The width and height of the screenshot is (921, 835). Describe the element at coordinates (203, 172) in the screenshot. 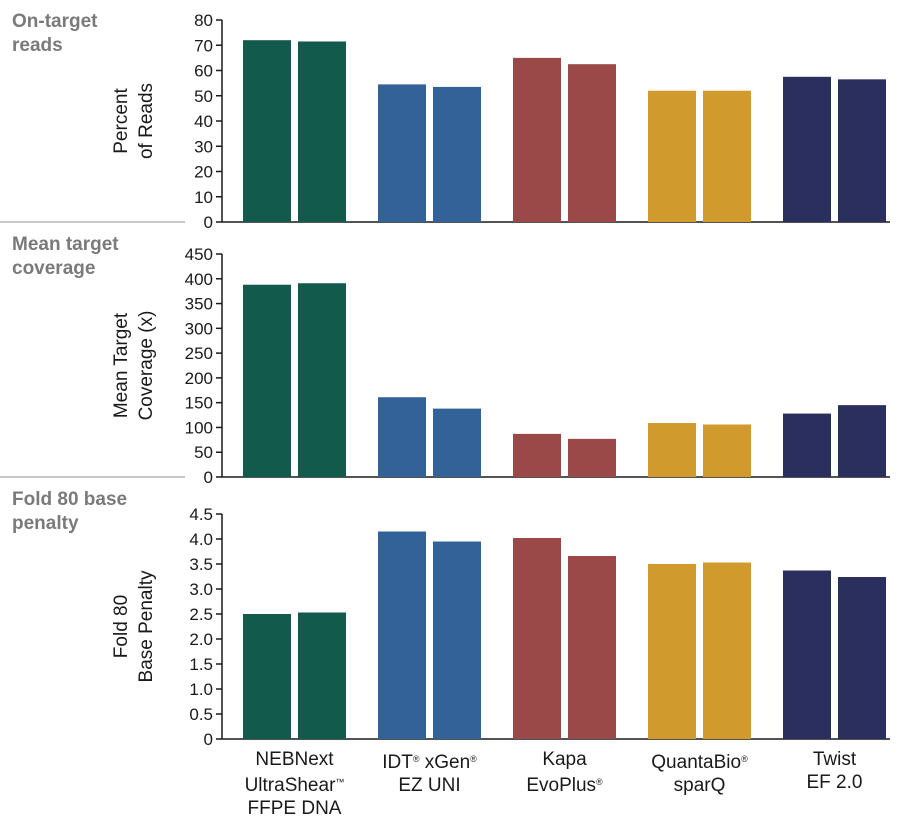

I see `y-tick-label: 20` at that location.